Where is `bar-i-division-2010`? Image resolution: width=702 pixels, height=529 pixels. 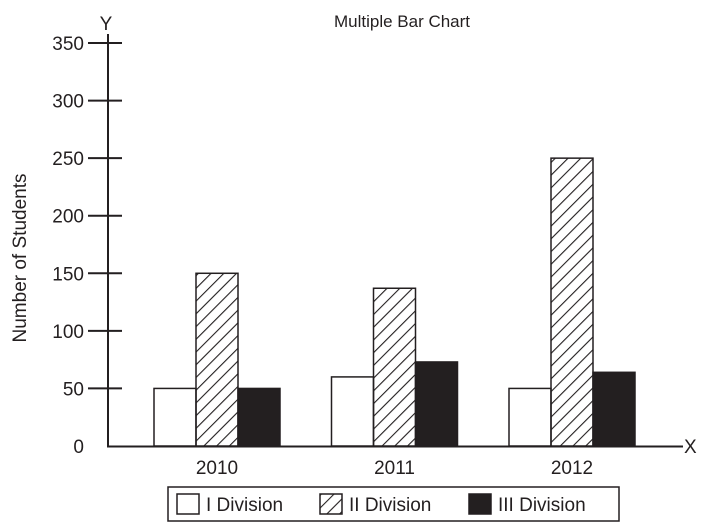 bar-i-division-2010 is located at coordinates (175, 417).